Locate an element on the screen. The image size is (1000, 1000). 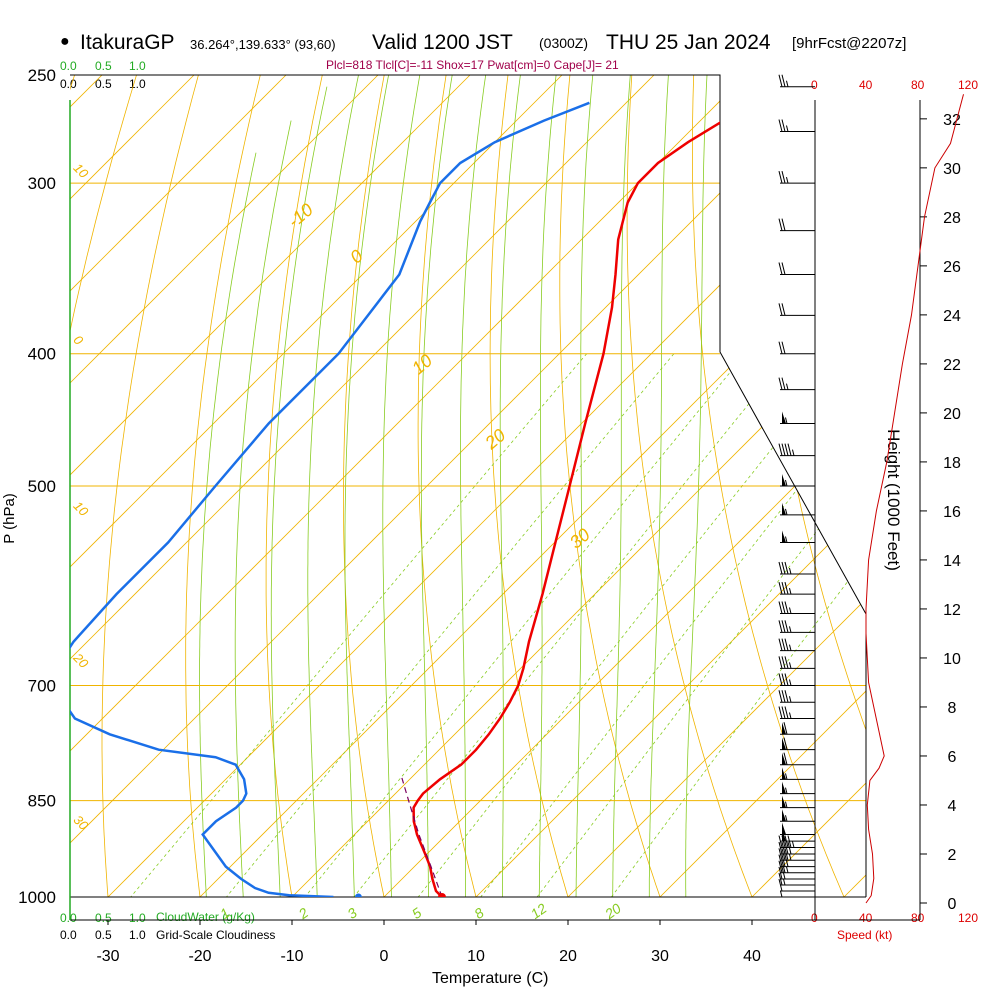
surface-temperature-marker is located at coordinates (441, 895).